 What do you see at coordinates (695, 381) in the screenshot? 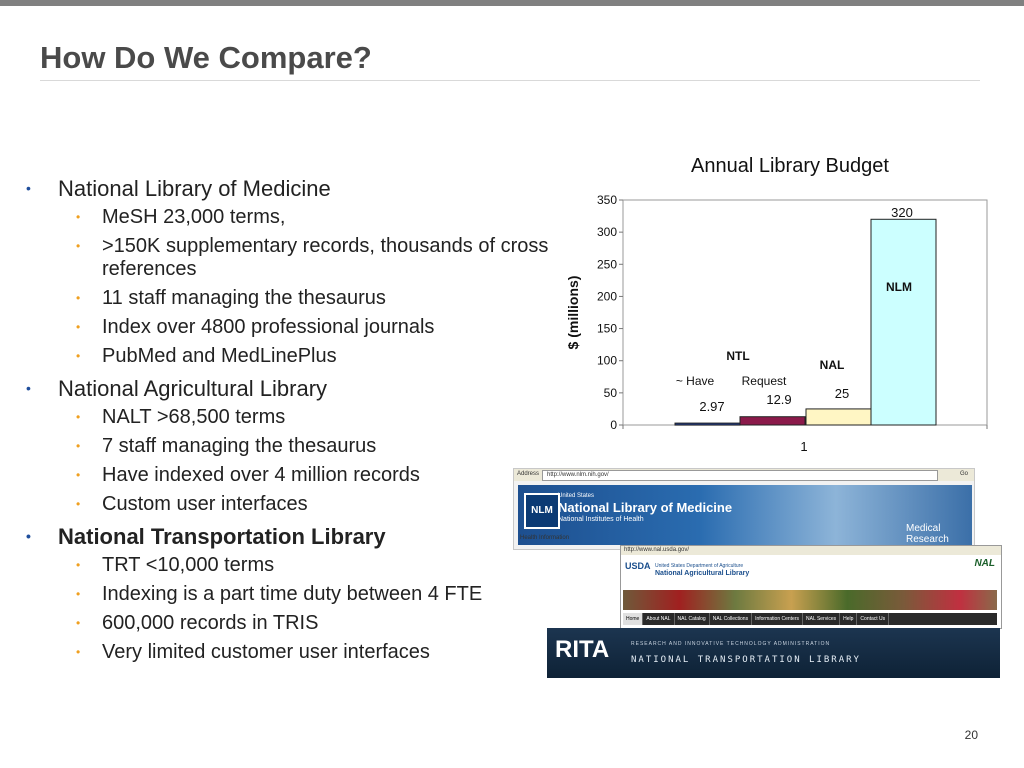
I see `annotation-have: ~ Have` at bounding box center [695, 381].